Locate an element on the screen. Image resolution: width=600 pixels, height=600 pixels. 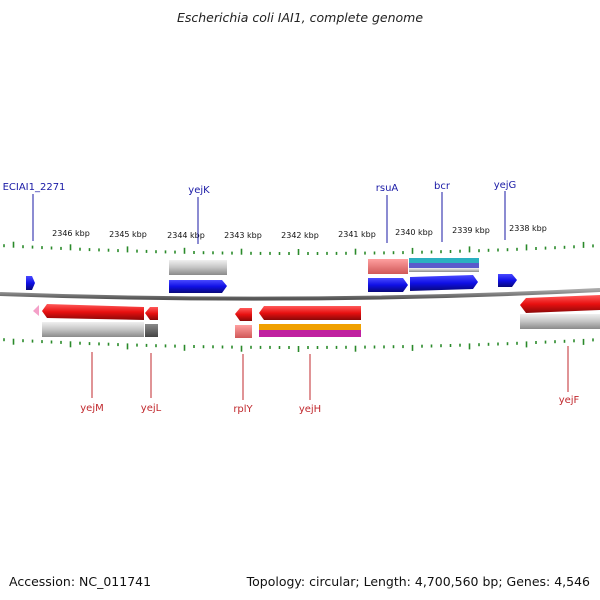
gene-feature-orange is located at coordinates (310, 327).